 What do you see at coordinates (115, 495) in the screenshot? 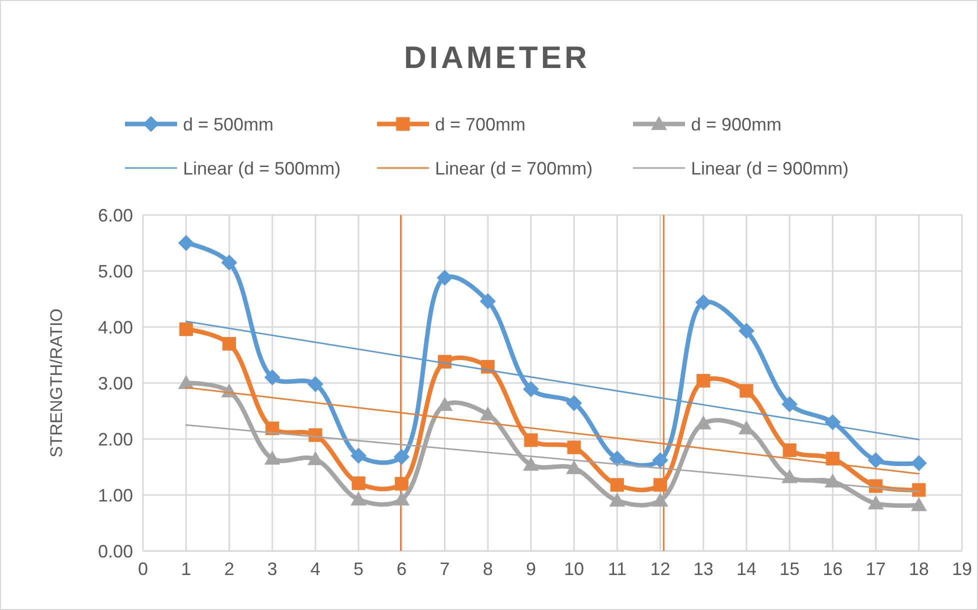
I see `y-tick-label: 1.00` at bounding box center [115, 495].